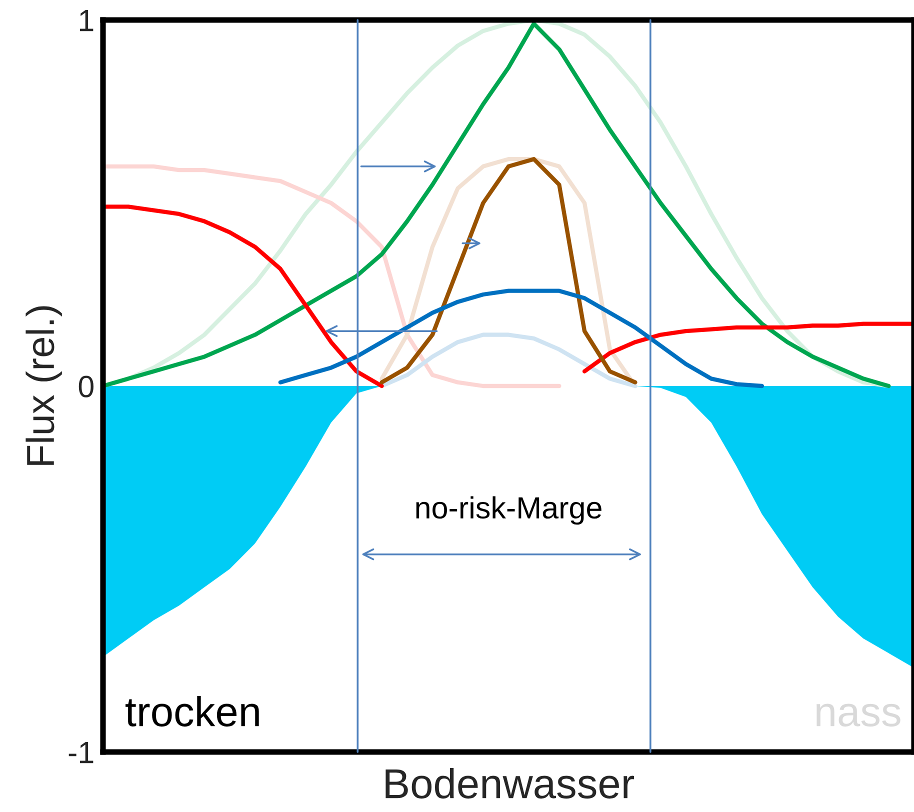 This screenshot has width=914, height=812. I want to click on y-tick-label: -1, so click(81, 753).